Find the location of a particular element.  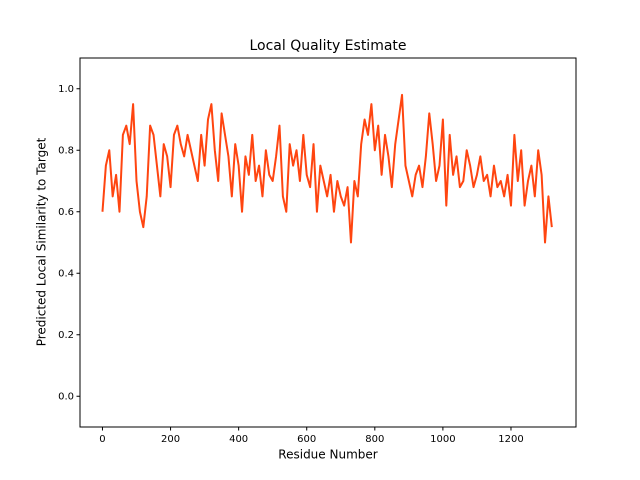

y-tick-label: 0.2 is located at coordinates (66, 335).